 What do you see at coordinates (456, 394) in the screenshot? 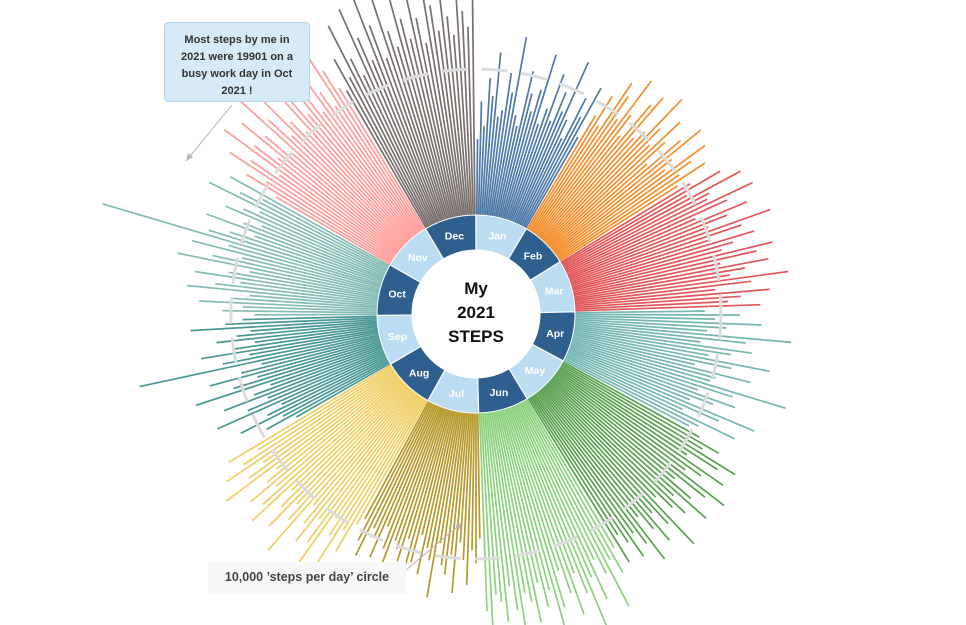
I see `month-label-jul: Jul` at bounding box center [456, 394].